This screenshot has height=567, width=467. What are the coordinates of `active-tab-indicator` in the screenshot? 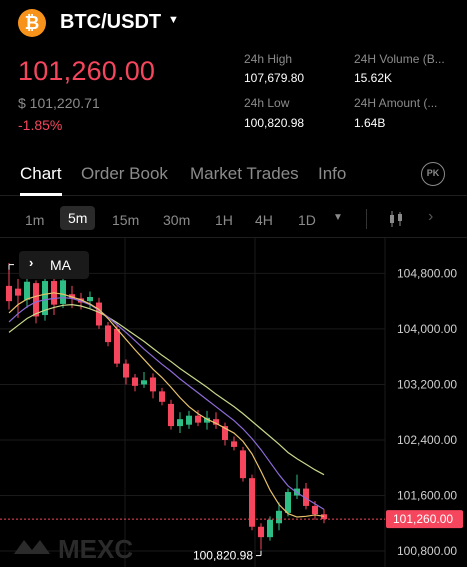 It's located at (41, 194).